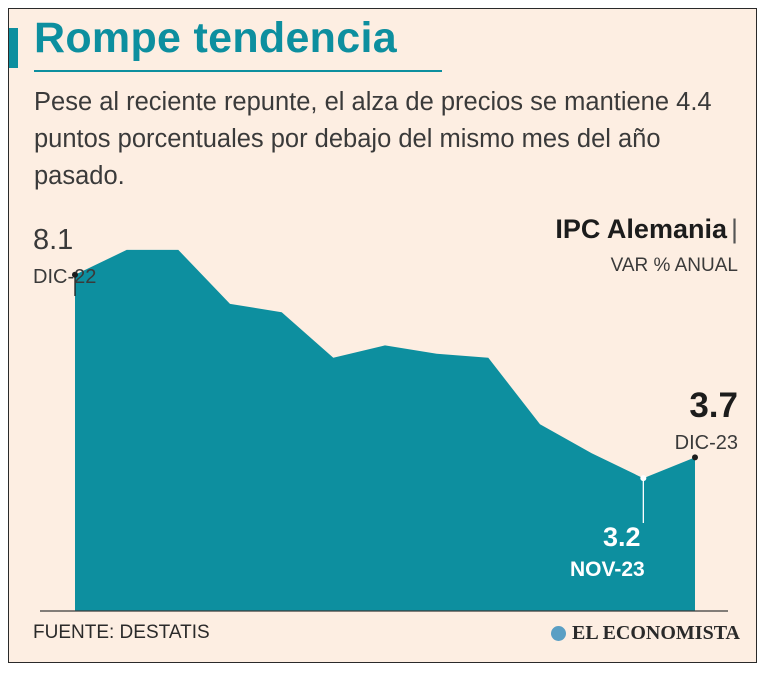 The height and width of the screenshot is (673, 768). Describe the element at coordinates (643, 478) in the screenshot. I see `min-point-marker` at that location.